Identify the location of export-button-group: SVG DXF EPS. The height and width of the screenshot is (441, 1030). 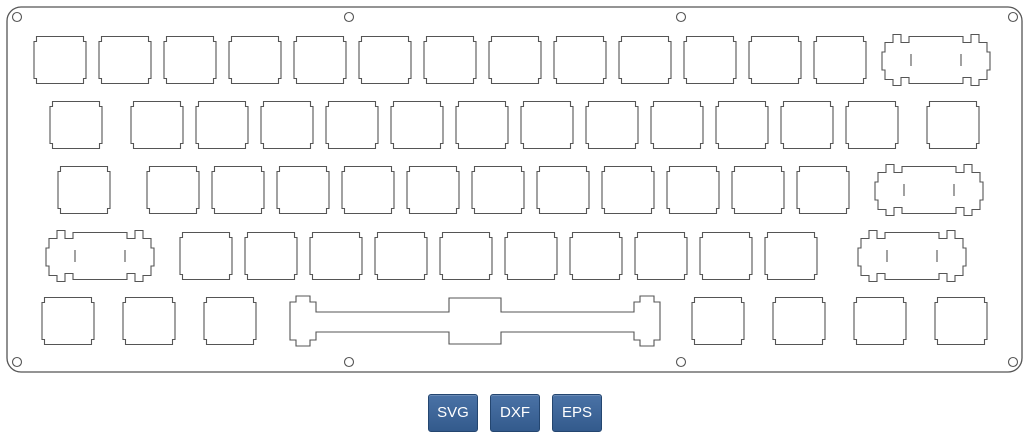
(515, 413).